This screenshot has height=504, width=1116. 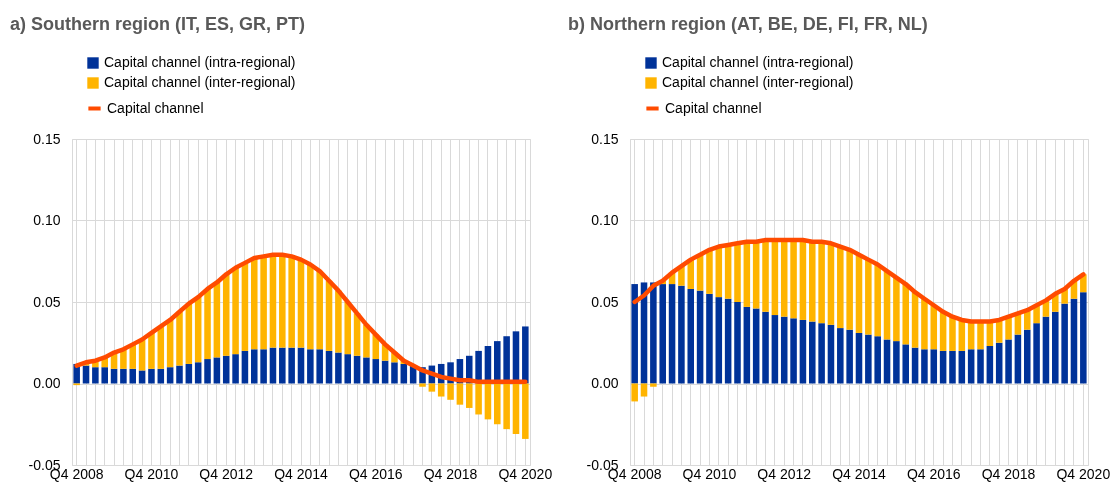 I want to click on x-tick-label: Q4 2018, so click(x=450, y=473).